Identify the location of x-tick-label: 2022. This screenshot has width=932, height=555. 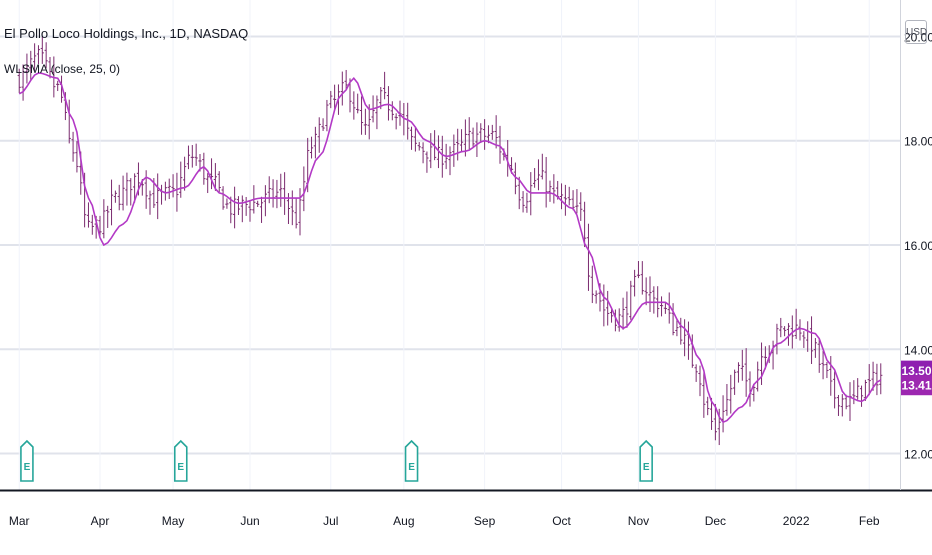
(796, 521).